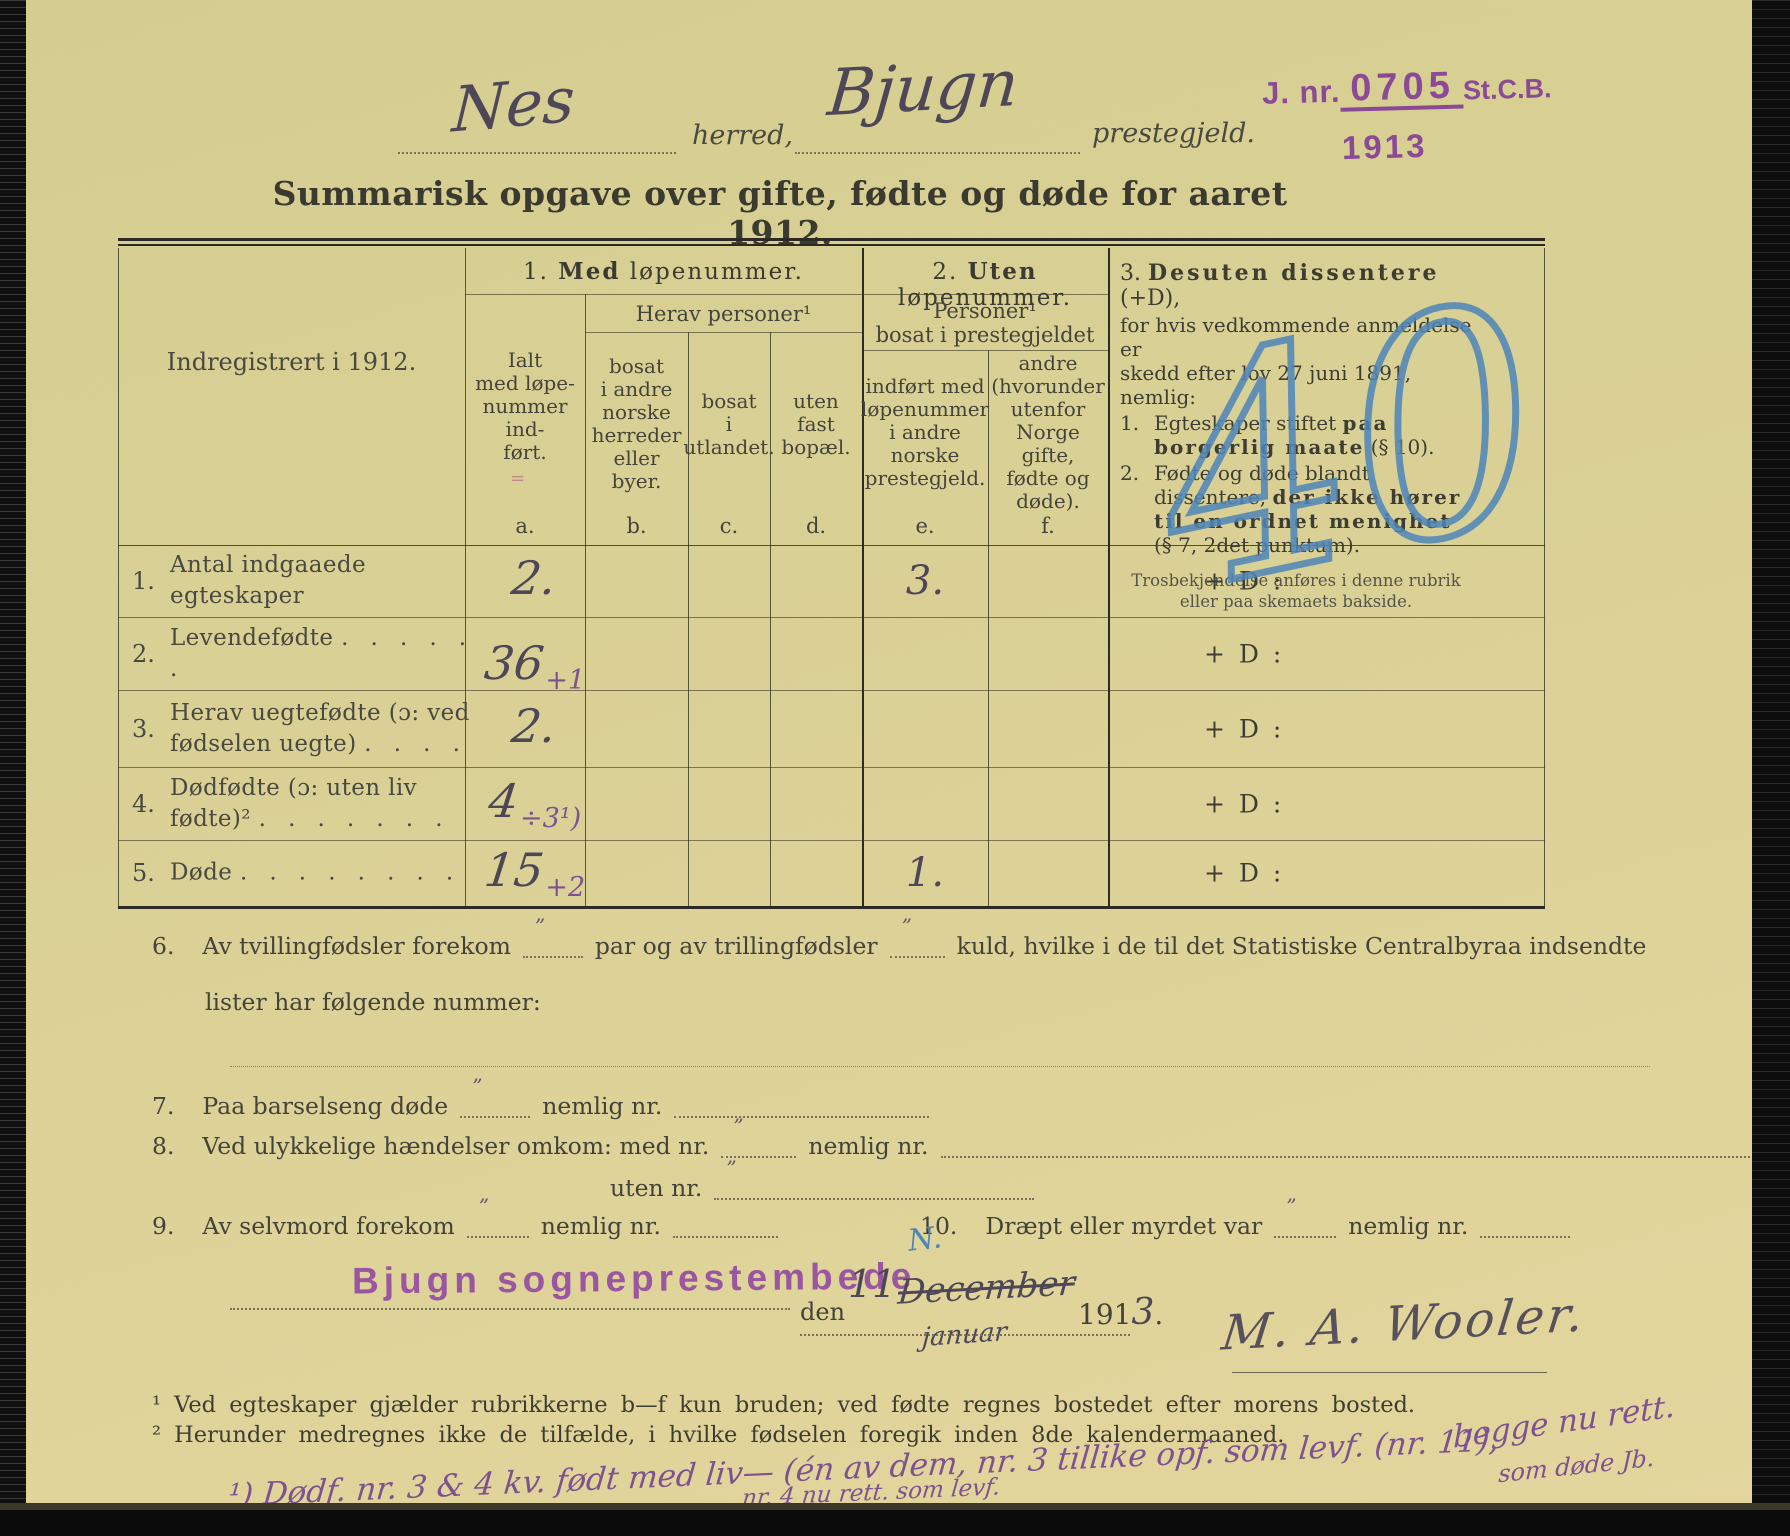  I want to click on group2-rest: løpenummer., so click(985, 298).